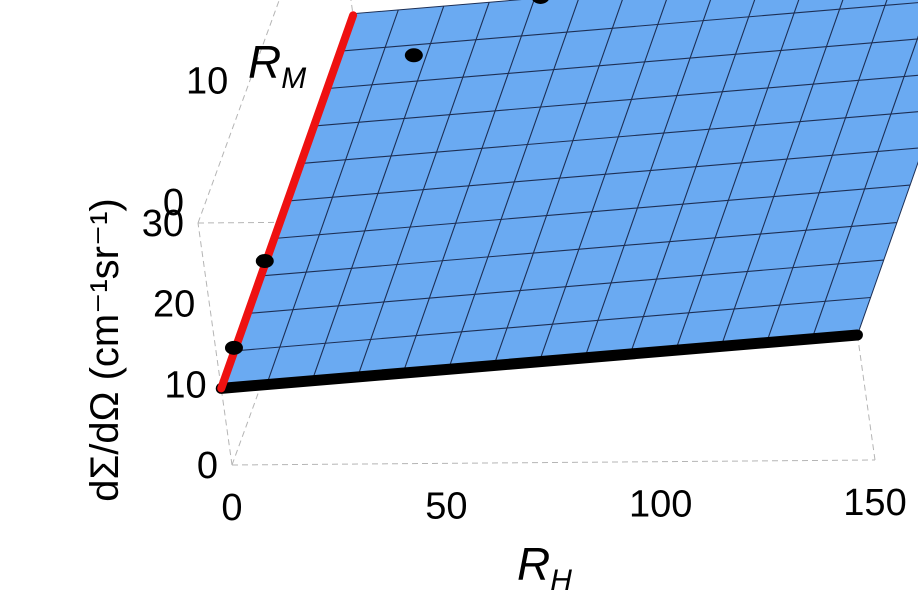 This screenshot has height=602, width=918. I want to click on z-tick-label: 10, so click(185, 385).